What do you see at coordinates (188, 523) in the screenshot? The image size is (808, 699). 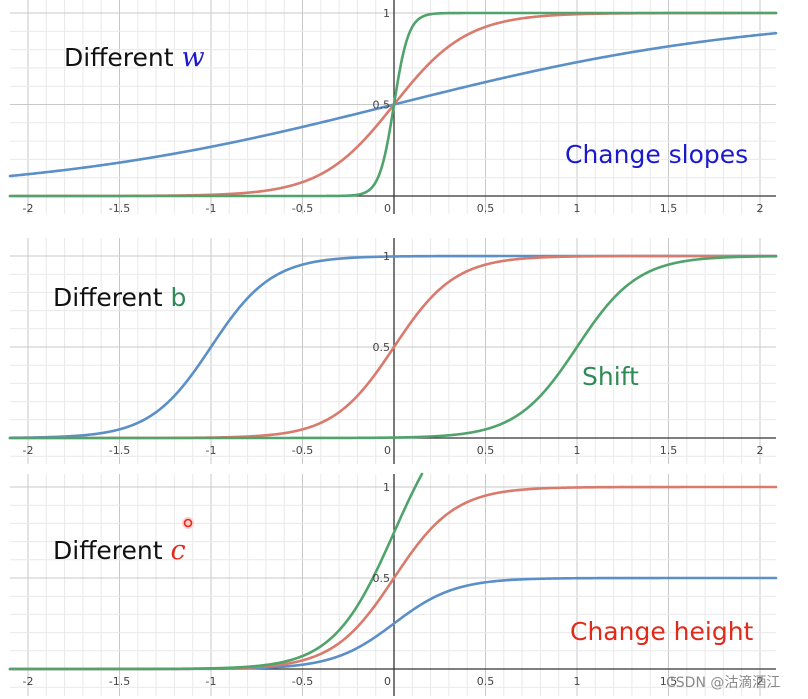 I see `cursor-ring-icon` at bounding box center [188, 523].